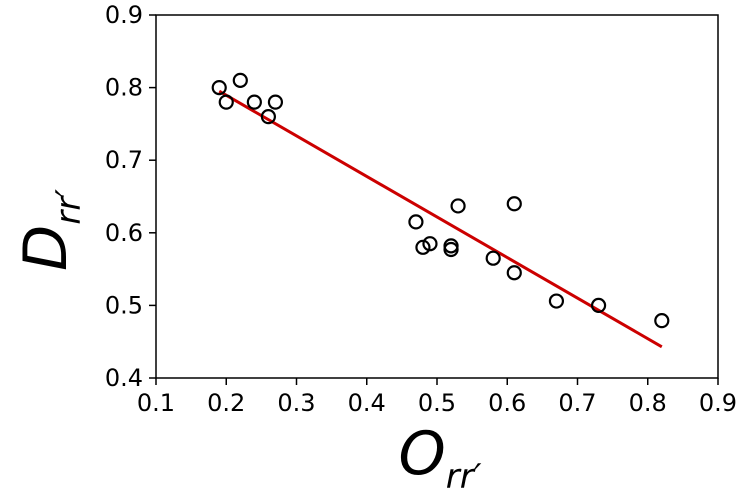 The width and height of the screenshot is (747, 488). I want to click on y-axis-label-subscript: rr′, so click(69, 207).